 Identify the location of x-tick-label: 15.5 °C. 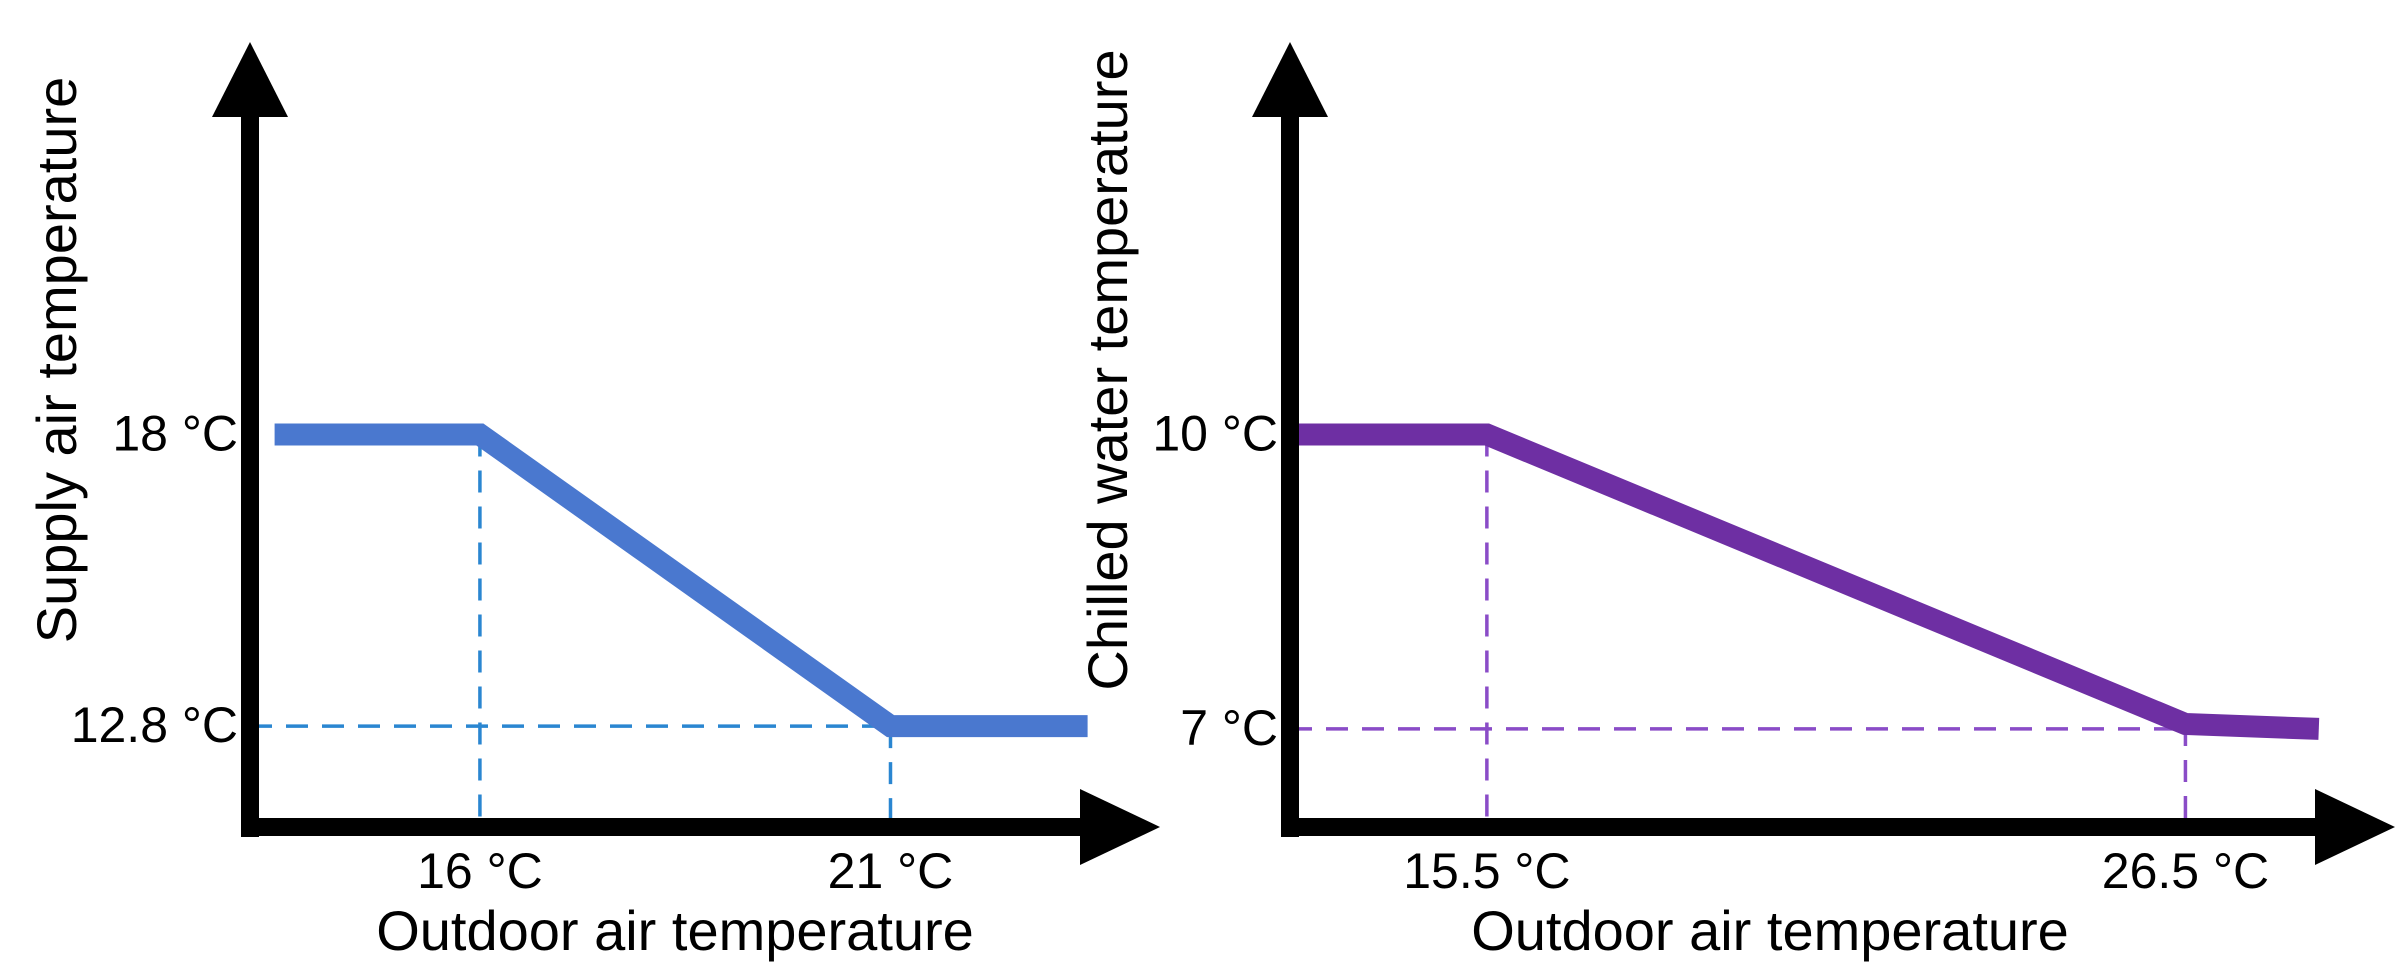
(1486, 871).